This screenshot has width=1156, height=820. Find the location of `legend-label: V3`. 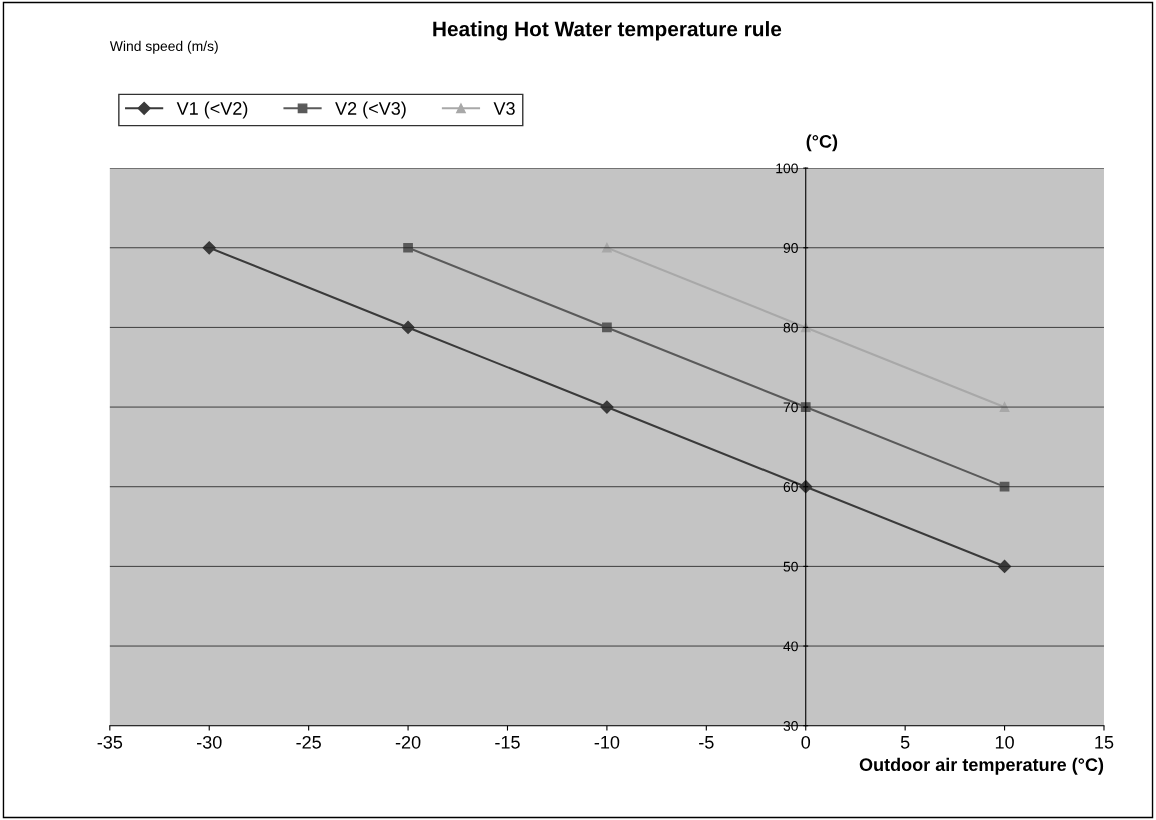

legend-label: V3 is located at coordinates (504, 108).